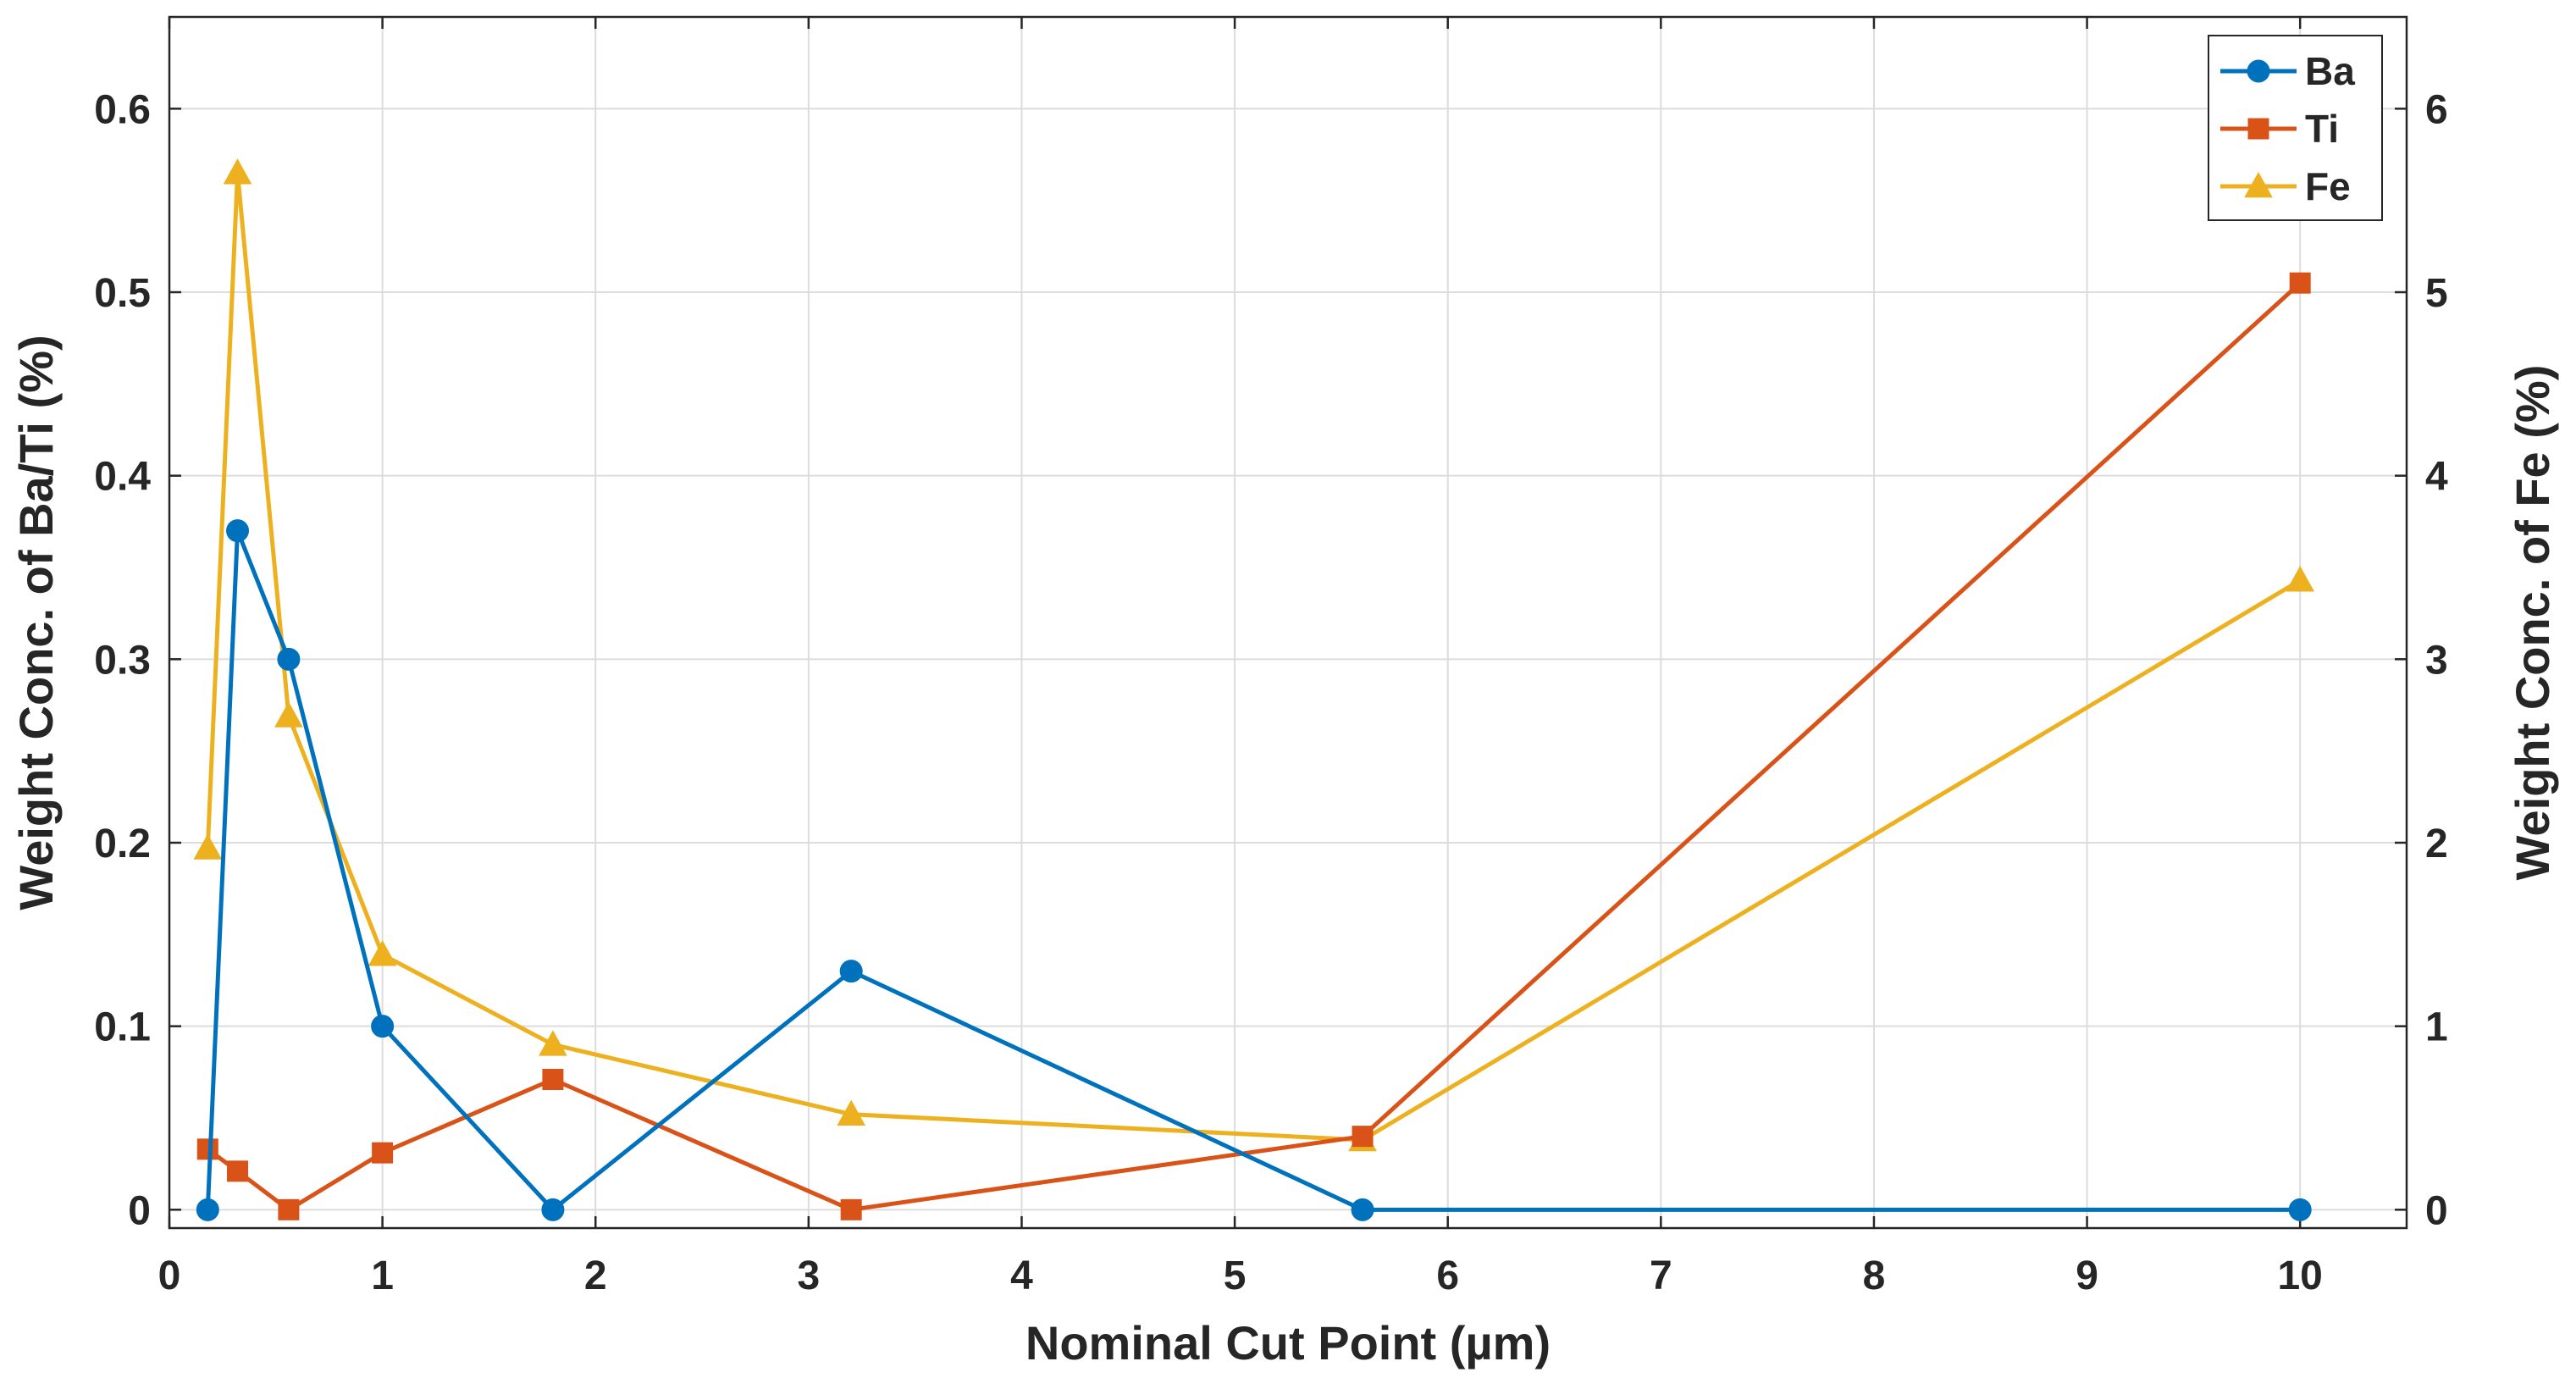 The image size is (2576, 1389). I want to click on legend-label: Fe, so click(2328, 186).